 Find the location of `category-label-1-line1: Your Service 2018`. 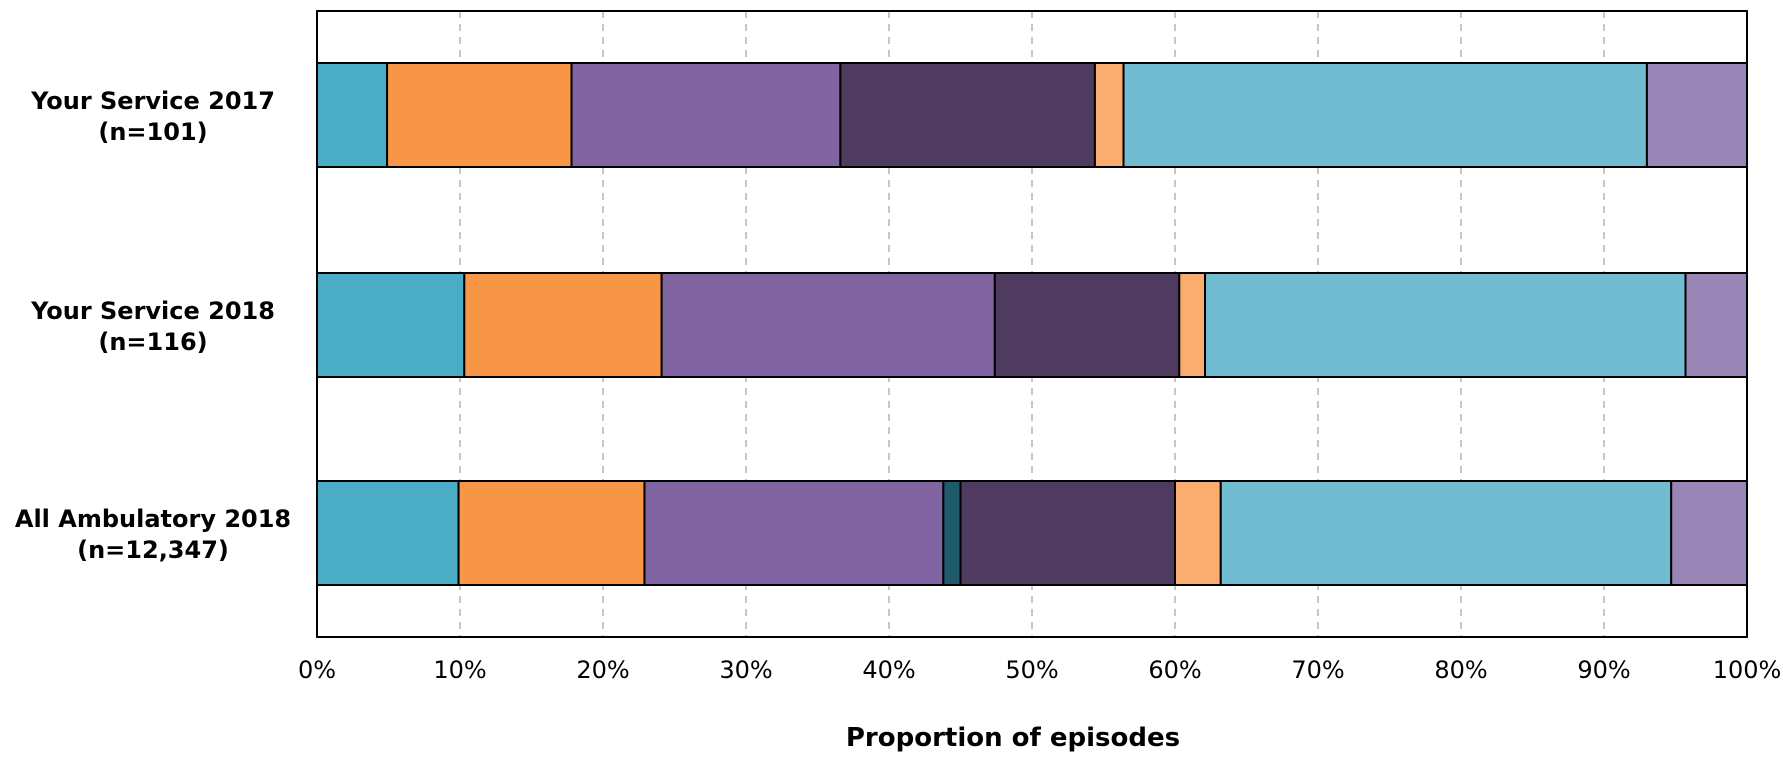

category-label-1-line1: Your Service 2018 is located at coordinates (152, 311).